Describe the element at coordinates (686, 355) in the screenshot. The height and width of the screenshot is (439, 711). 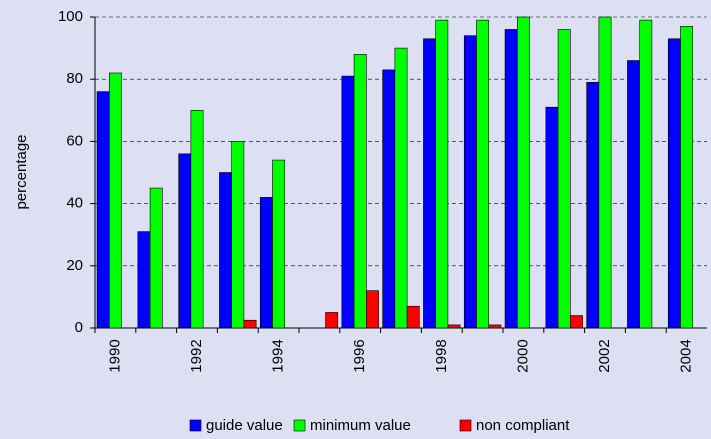
I see `x-tick-label: 2004` at that location.